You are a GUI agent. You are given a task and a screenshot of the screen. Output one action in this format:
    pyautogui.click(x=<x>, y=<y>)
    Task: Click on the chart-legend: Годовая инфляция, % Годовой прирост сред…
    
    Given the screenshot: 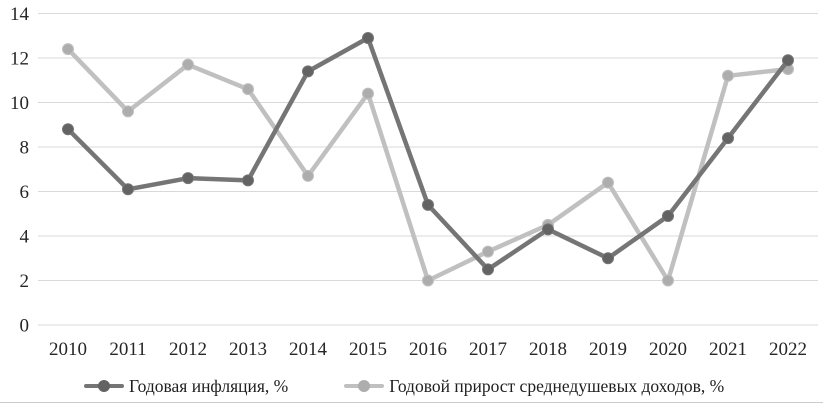 What is the action you would take?
    pyautogui.click(x=404, y=386)
    